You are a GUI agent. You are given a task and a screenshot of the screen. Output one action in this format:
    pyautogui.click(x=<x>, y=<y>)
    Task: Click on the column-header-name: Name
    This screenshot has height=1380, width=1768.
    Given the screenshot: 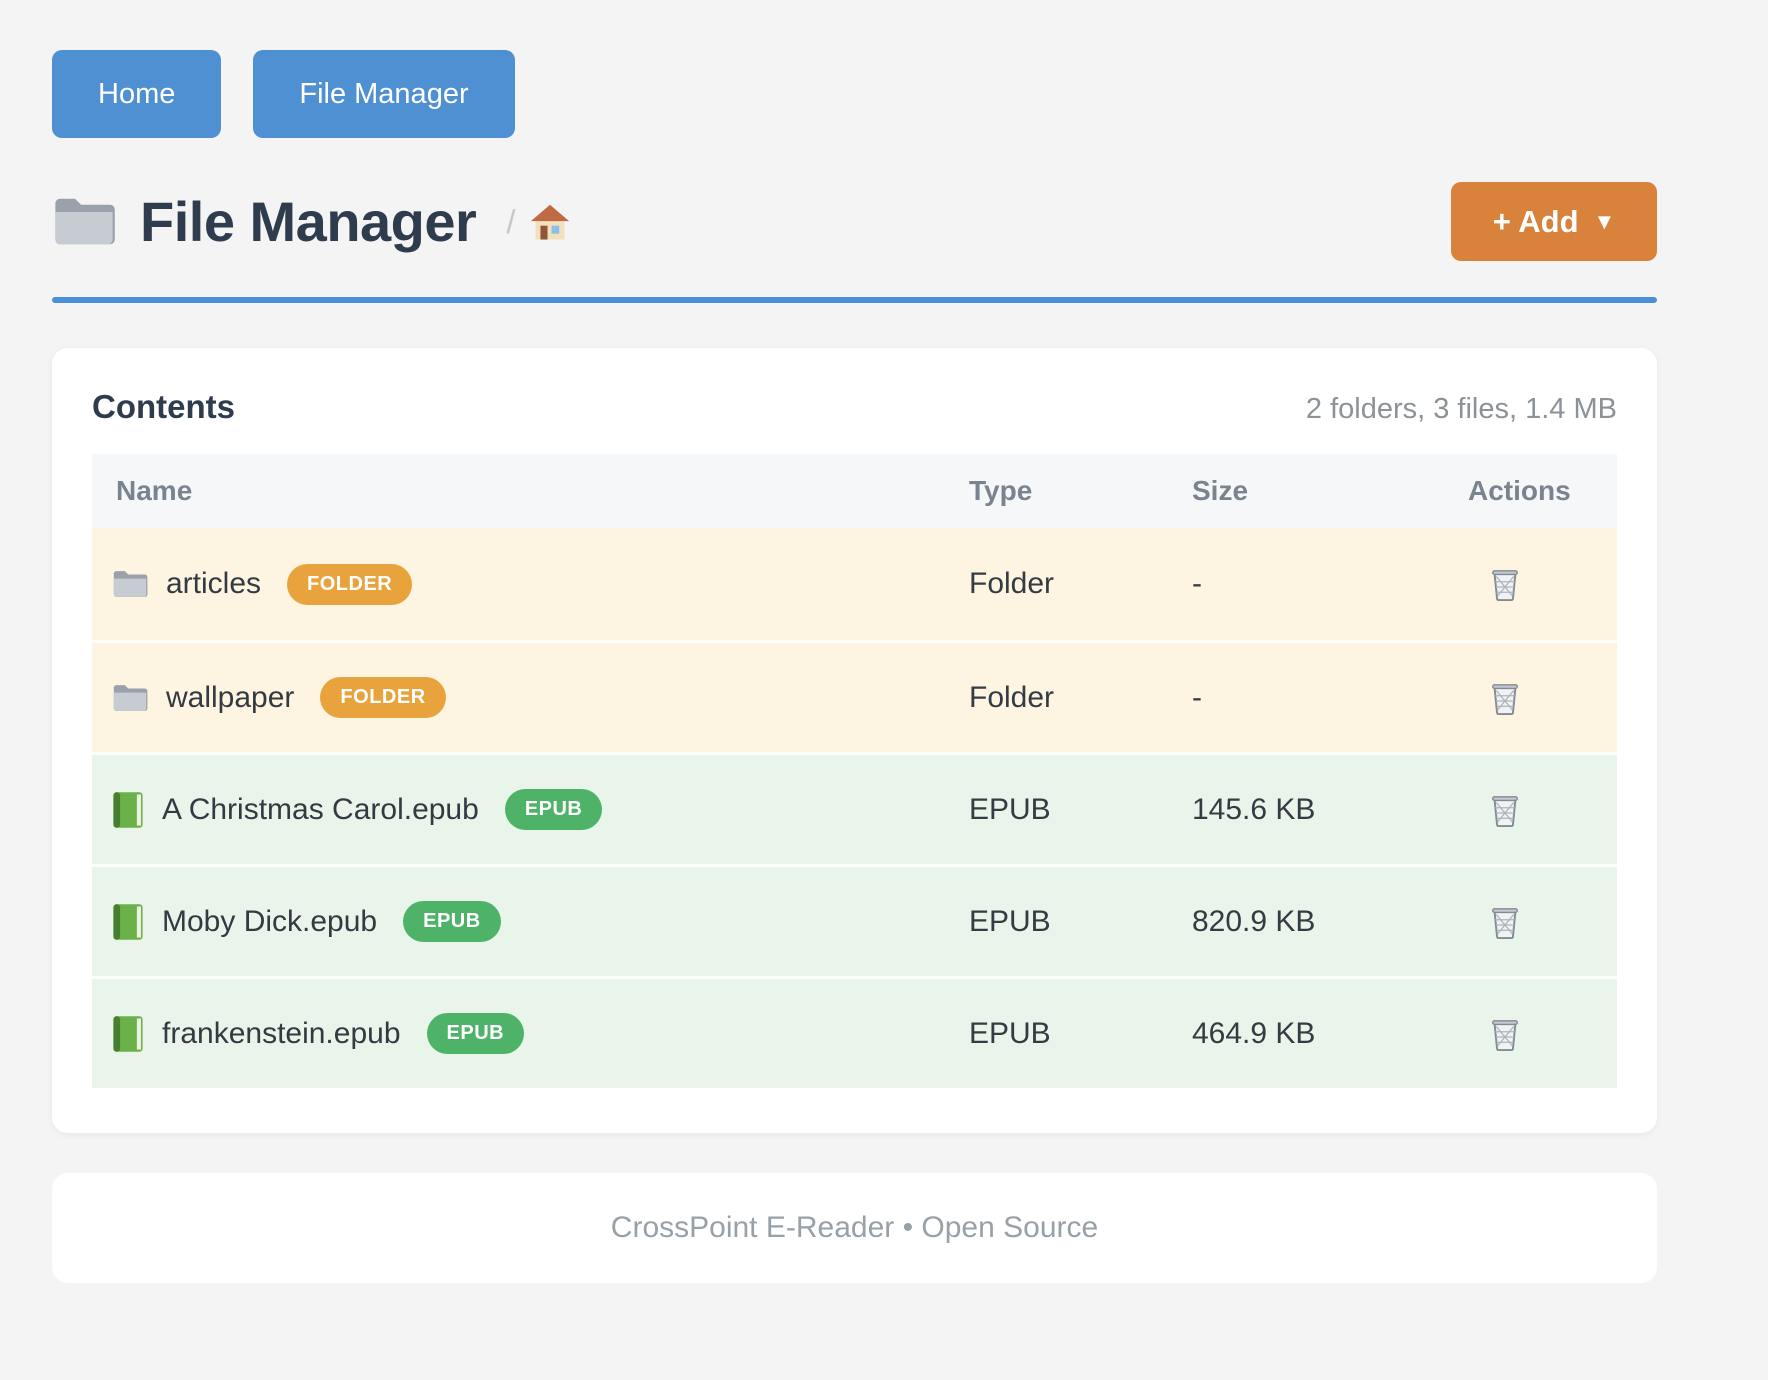 What is the action you would take?
    pyautogui.click(x=530, y=491)
    